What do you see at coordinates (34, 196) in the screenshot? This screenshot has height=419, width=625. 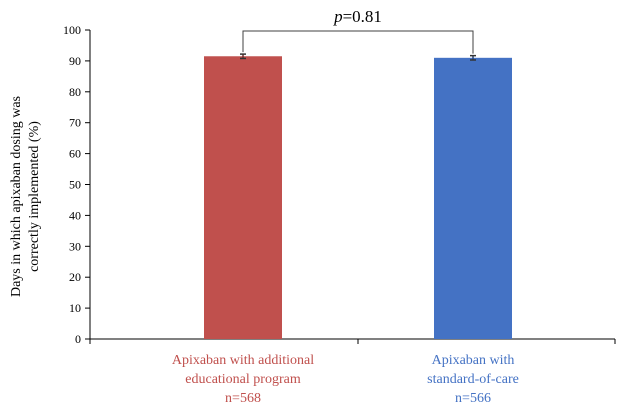 I see `y-axis-label: correctly implemented (%)` at bounding box center [34, 196].